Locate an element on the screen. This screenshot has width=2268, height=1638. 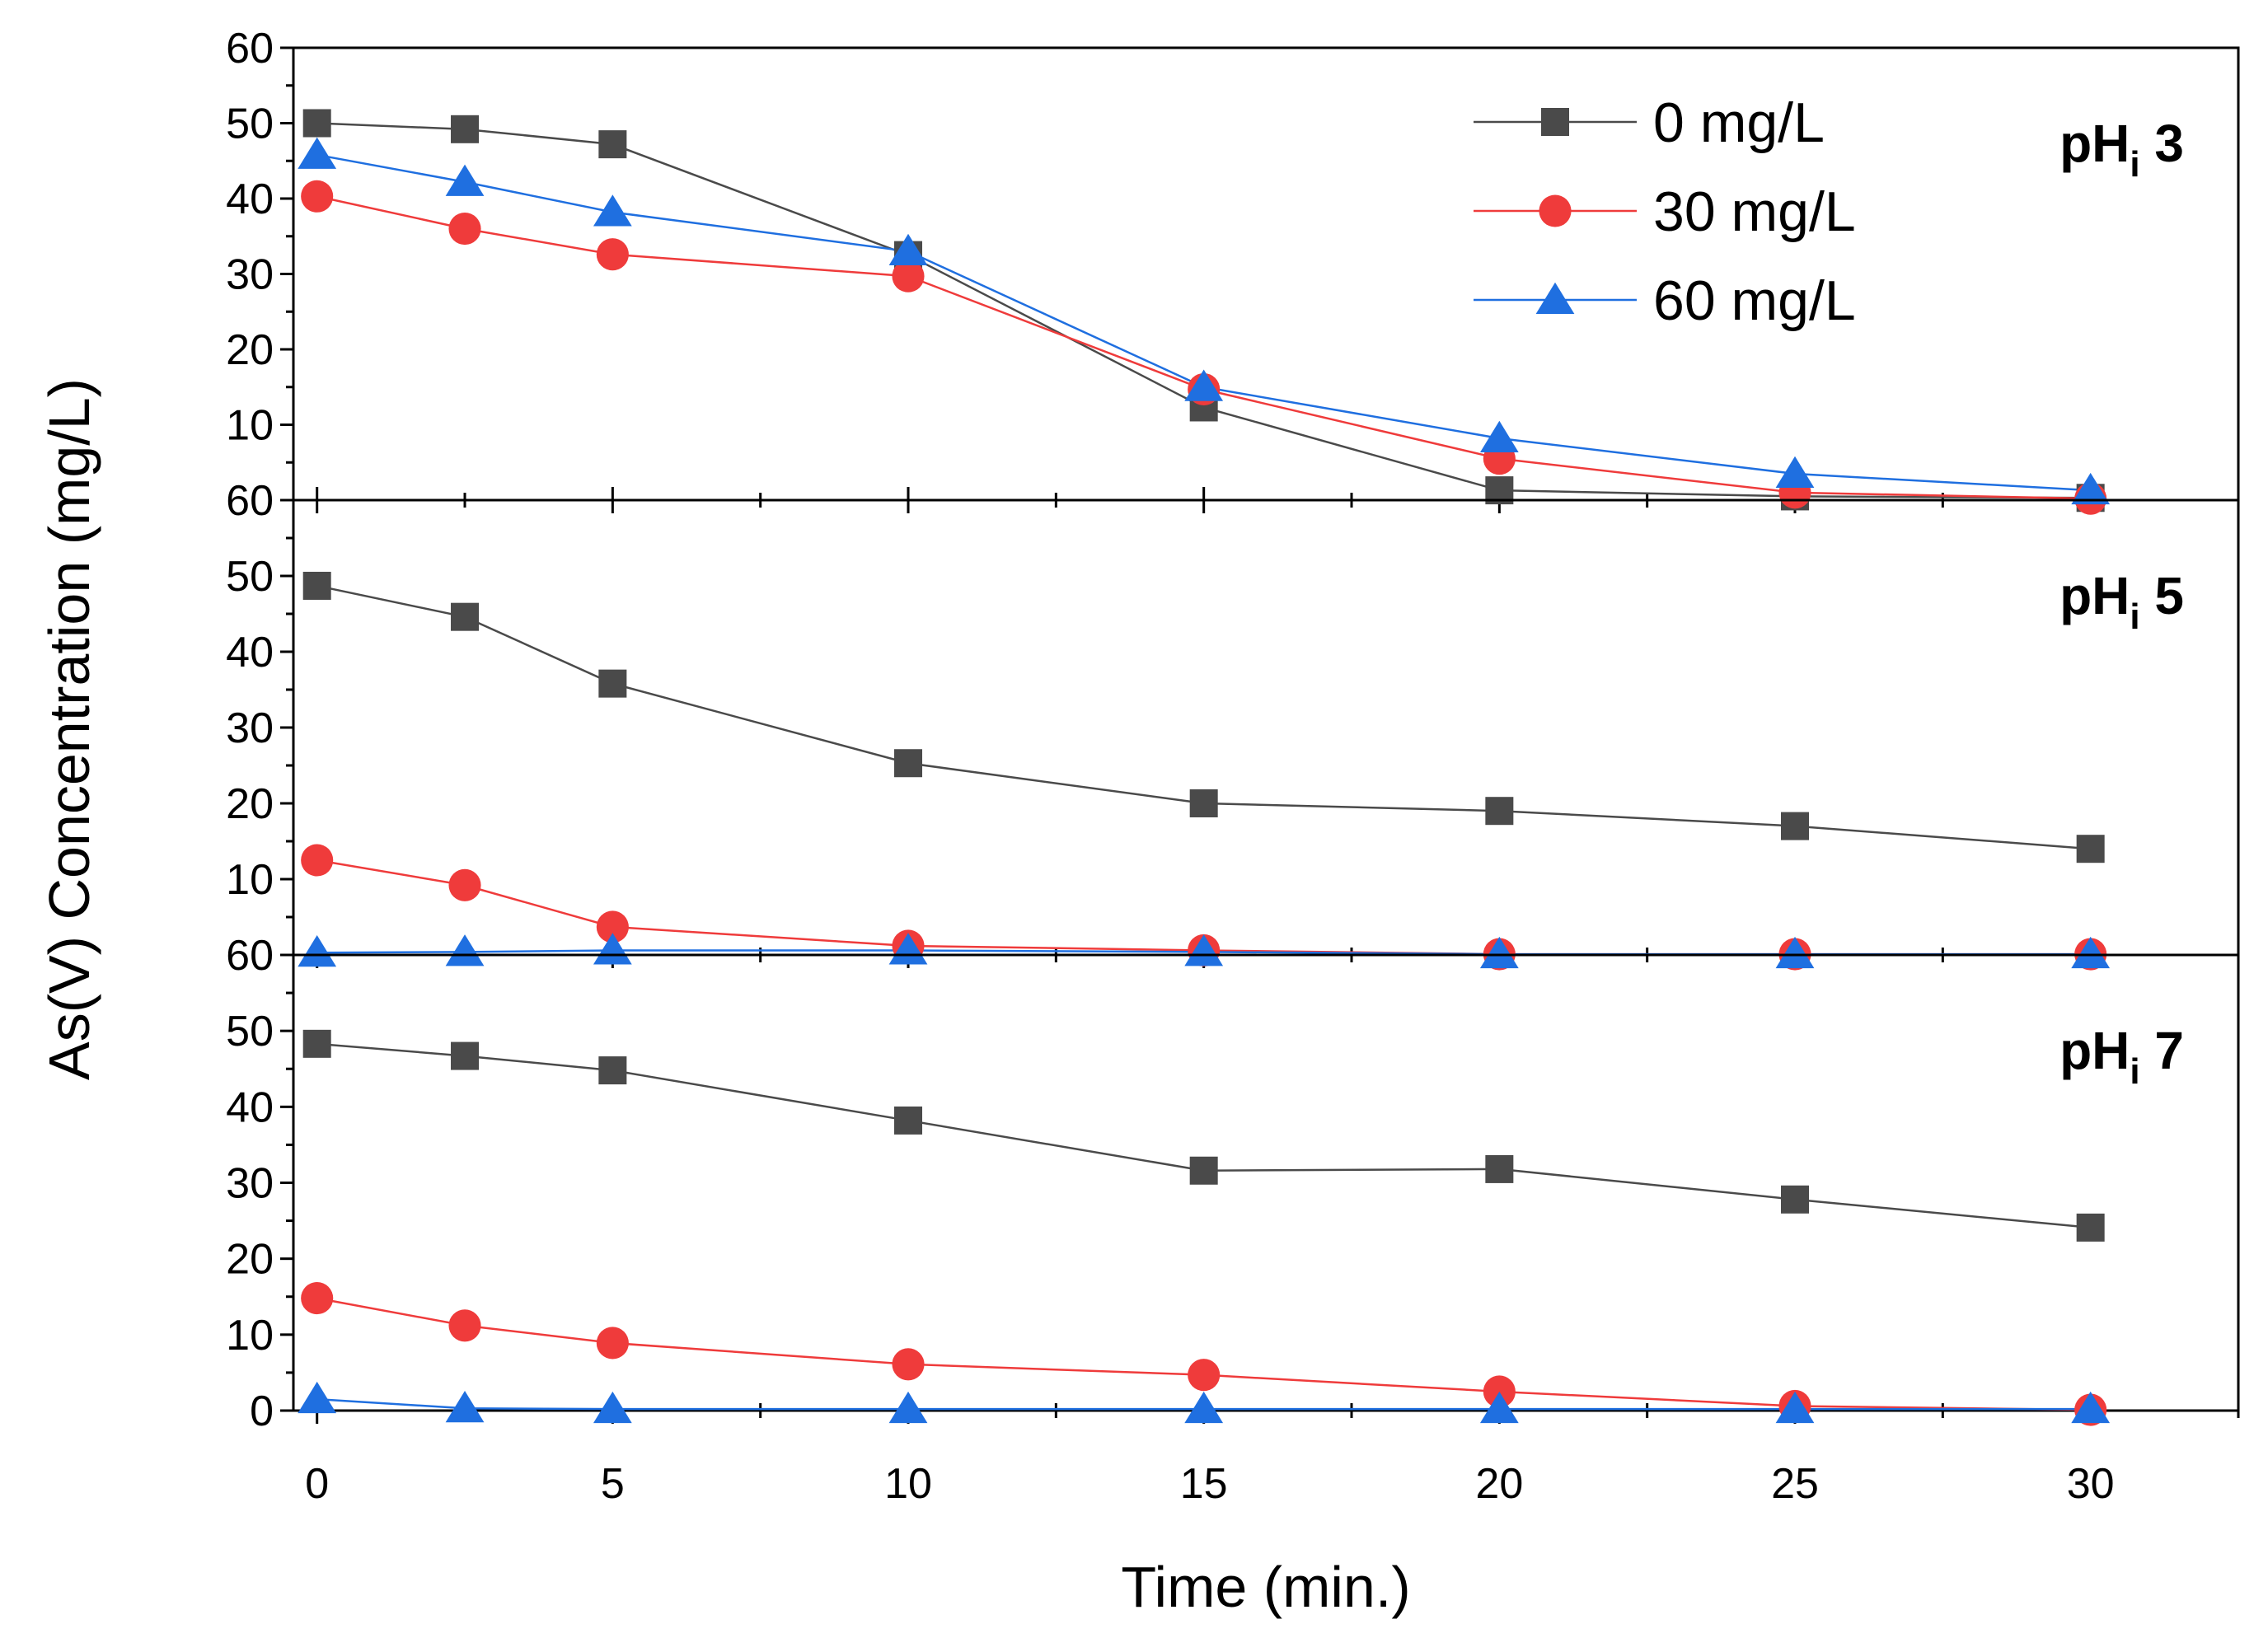
panel-label: pHi 7 is located at coordinates (2121, 1056).